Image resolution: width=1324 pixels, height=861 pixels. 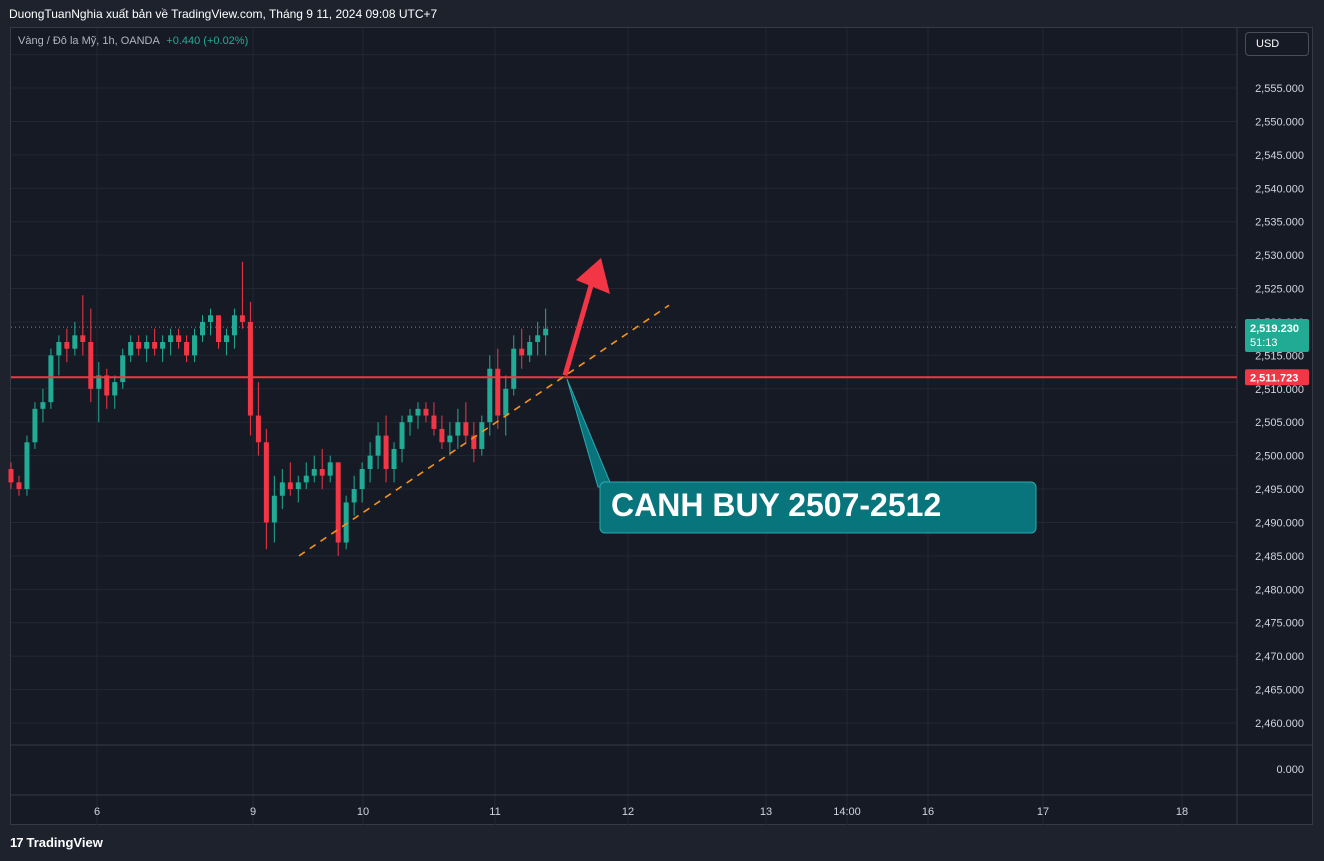 I want to click on tradingview-brand: 17 TradingView, so click(x=56, y=842).